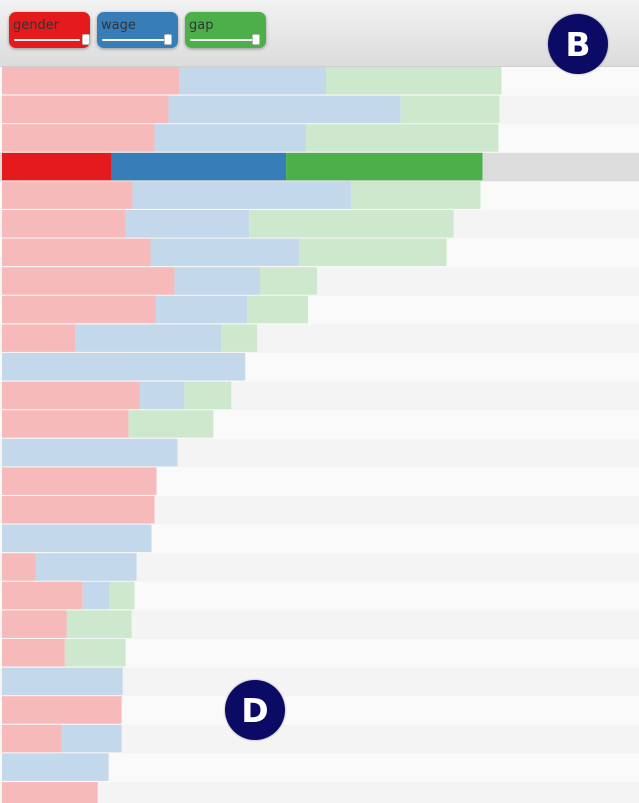 The image size is (639, 803). Describe the element at coordinates (225, 30) in the screenshot. I see `gap-weight-control: gap` at that location.